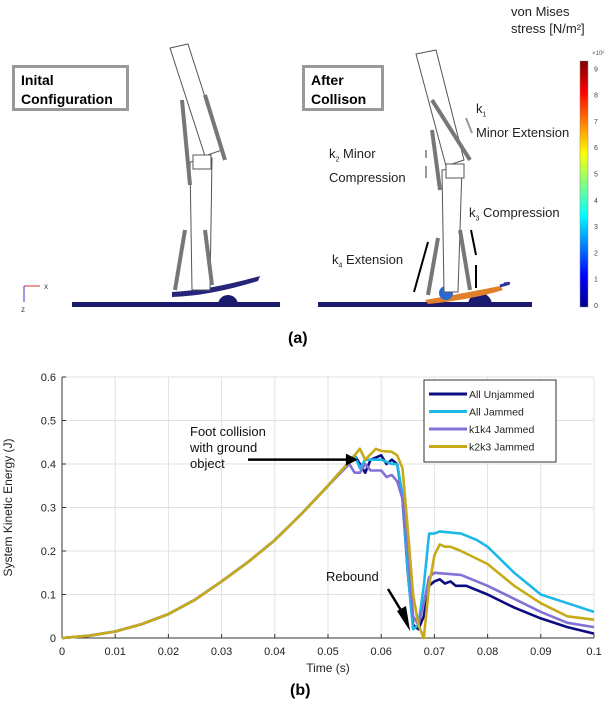 The height and width of the screenshot is (702, 610). I want to click on stress-colorbar, so click(584, 184).